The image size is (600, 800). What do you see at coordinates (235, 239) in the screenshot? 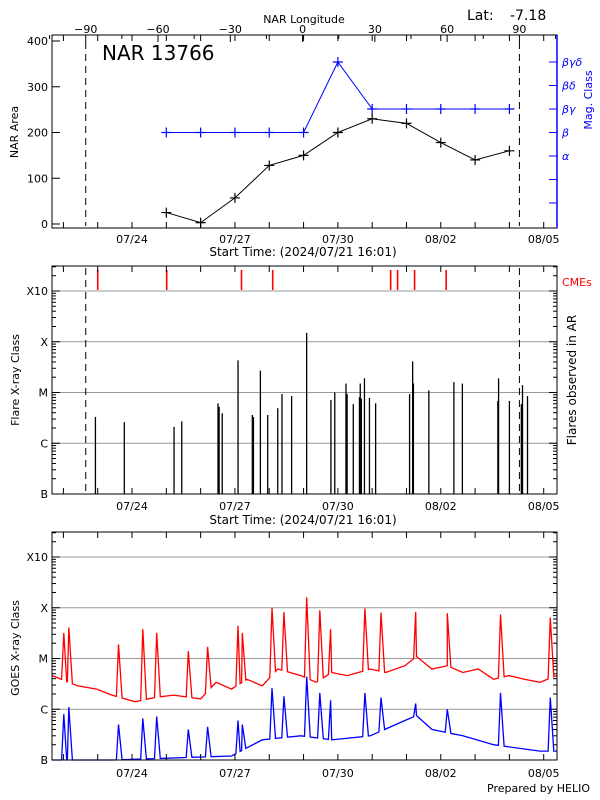
I see `panel1-date-label: 07/27` at bounding box center [235, 239].